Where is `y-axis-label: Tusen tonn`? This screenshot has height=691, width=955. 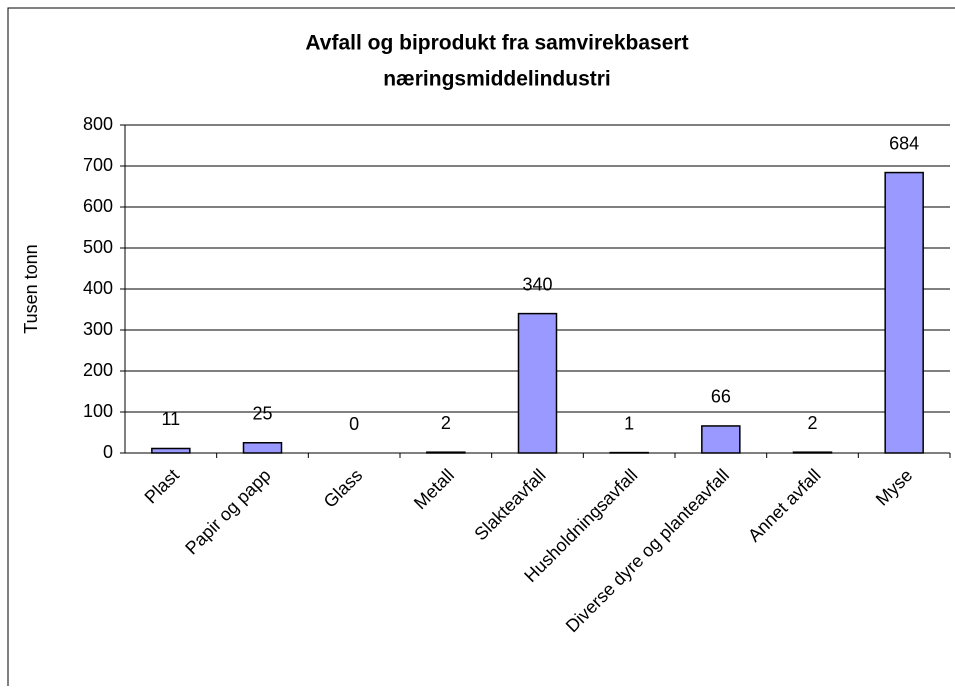 y-axis-label: Tusen tonn is located at coordinates (31, 288).